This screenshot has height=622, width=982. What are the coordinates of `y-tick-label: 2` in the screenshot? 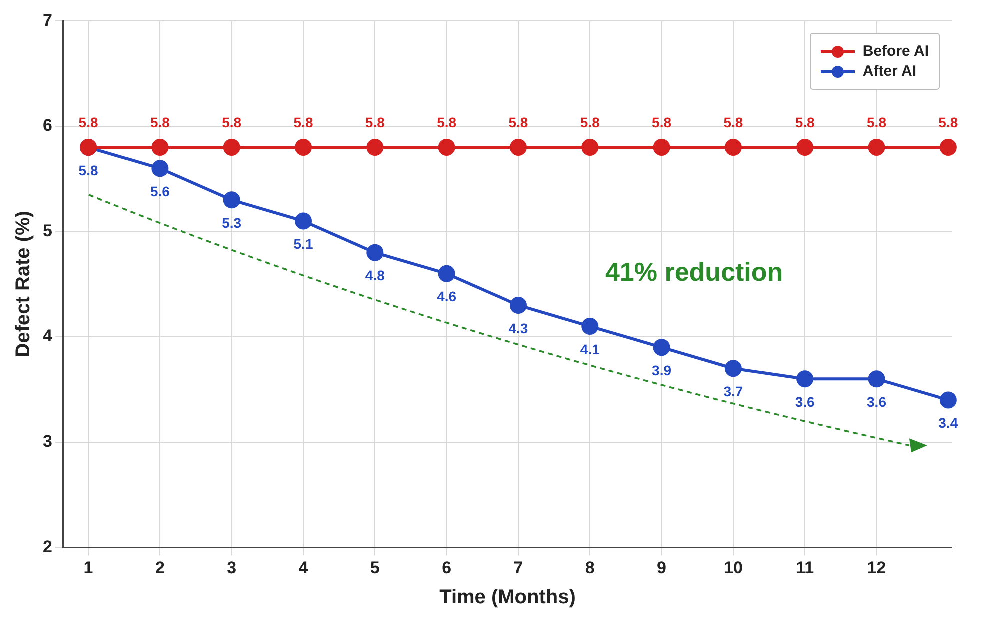 It's located at (47, 546).